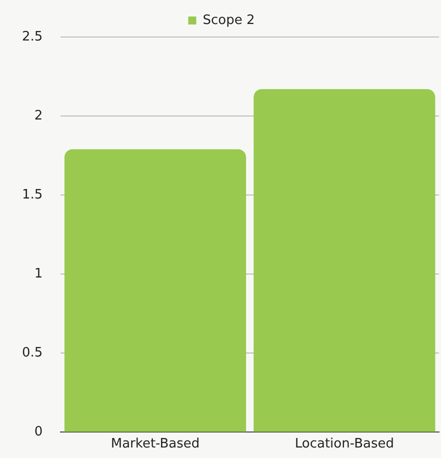 Image resolution: width=441 pixels, height=458 pixels. What do you see at coordinates (38, 432) in the screenshot?
I see `y-tick-label: 0` at bounding box center [38, 432].